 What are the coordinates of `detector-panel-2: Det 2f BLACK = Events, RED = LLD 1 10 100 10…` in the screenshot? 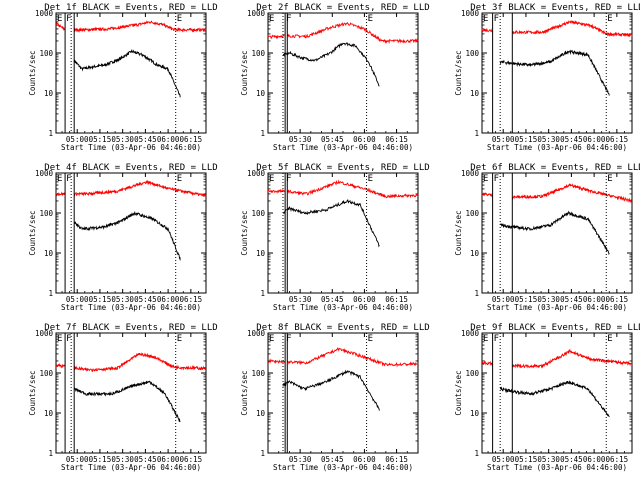 It's located at (335, 77).